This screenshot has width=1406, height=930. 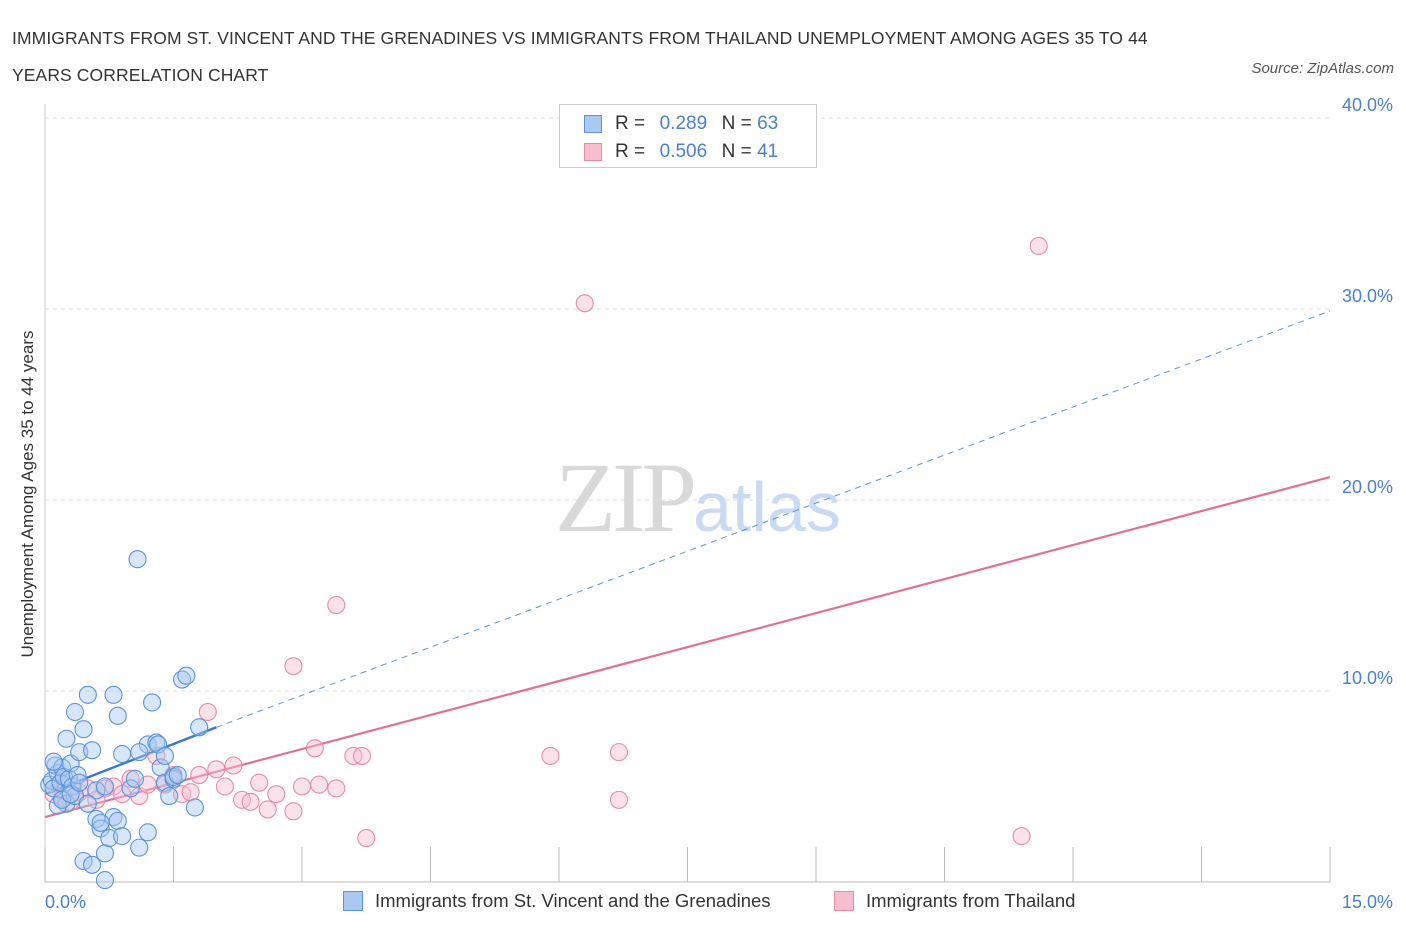 What do you see at coordinates (683, 151) in the screenshot?
I see `legend-r-value-2: 0.506` at bounding box center [683, 151].